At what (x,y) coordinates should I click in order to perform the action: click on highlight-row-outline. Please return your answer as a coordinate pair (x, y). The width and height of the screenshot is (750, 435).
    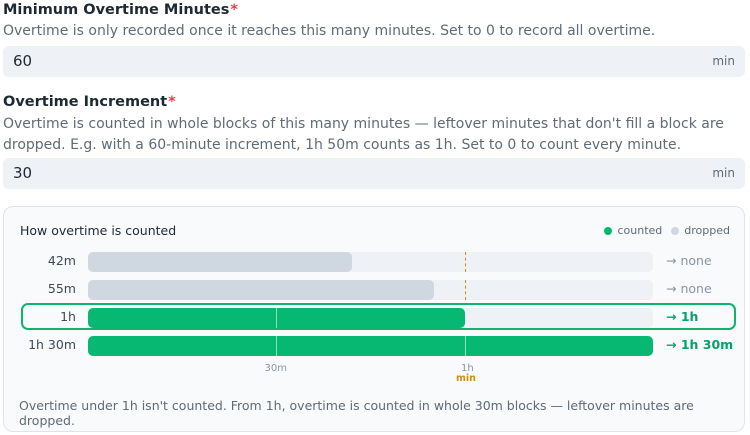
    Looking at the image, I should click on (378, 316).